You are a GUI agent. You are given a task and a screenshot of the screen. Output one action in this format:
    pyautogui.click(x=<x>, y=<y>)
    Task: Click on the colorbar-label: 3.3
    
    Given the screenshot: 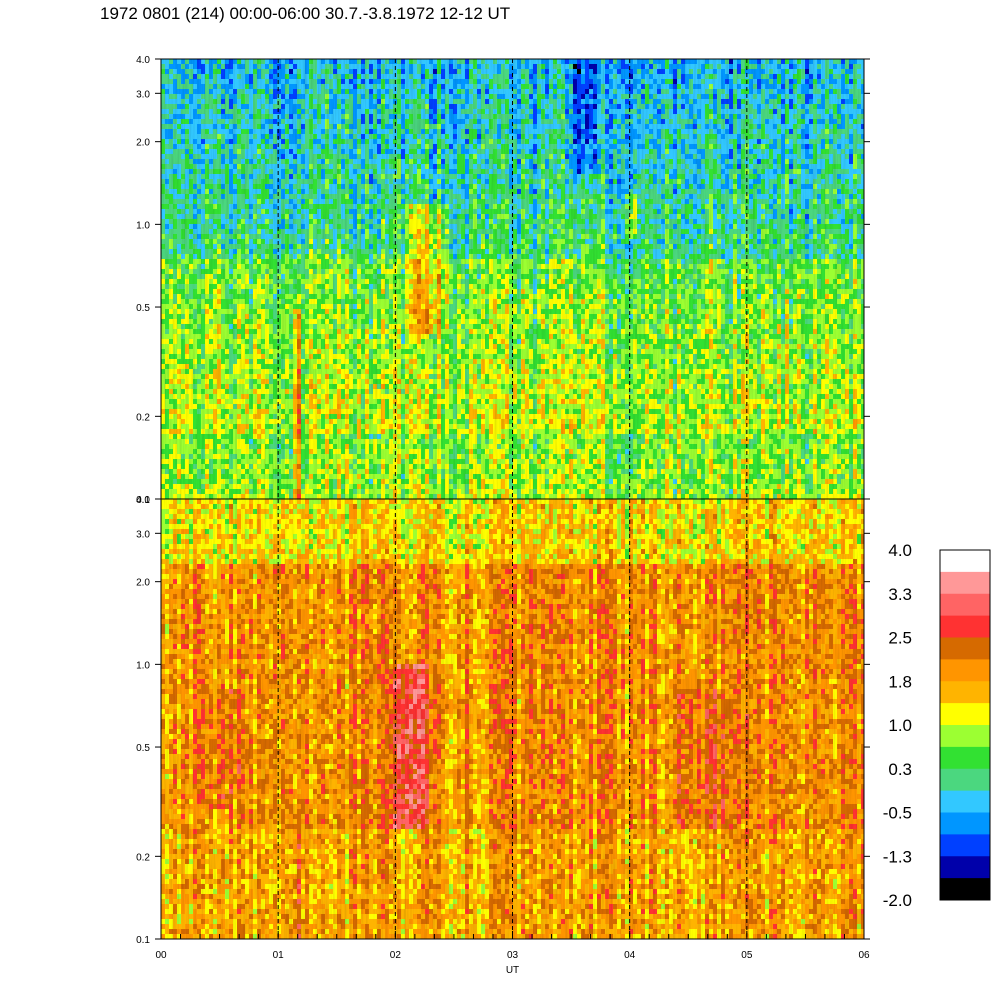 What is the action you would take?
    pyautogui.click(x=900, y=594)
    